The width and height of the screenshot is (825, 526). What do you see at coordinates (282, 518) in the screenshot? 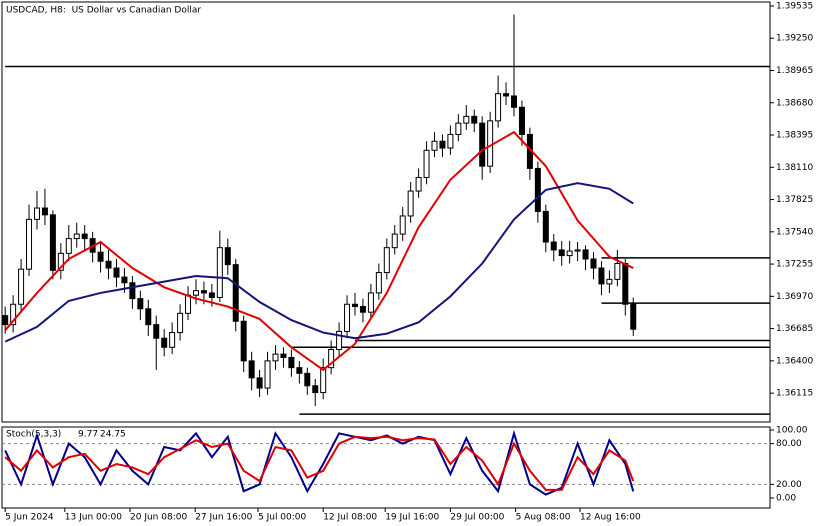
I see `x-tick-label: 5 Jul 00:00` at bounding box center [282, 518].